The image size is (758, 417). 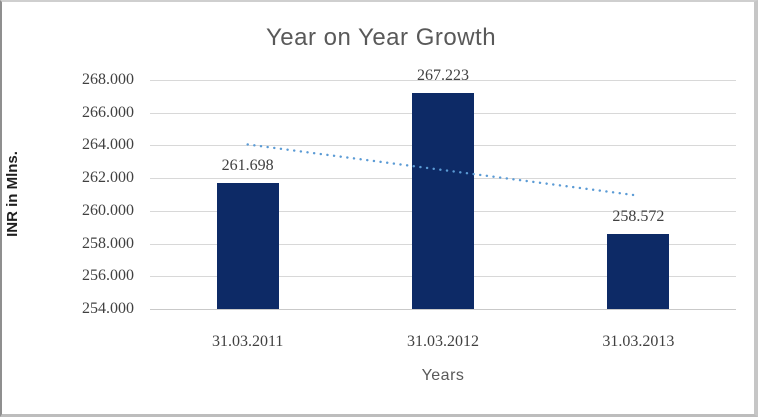 What do you see at coordinates (443, 375) in the screenshot?
I see `x-axis-title: Years` at bounding box center [443, 375].